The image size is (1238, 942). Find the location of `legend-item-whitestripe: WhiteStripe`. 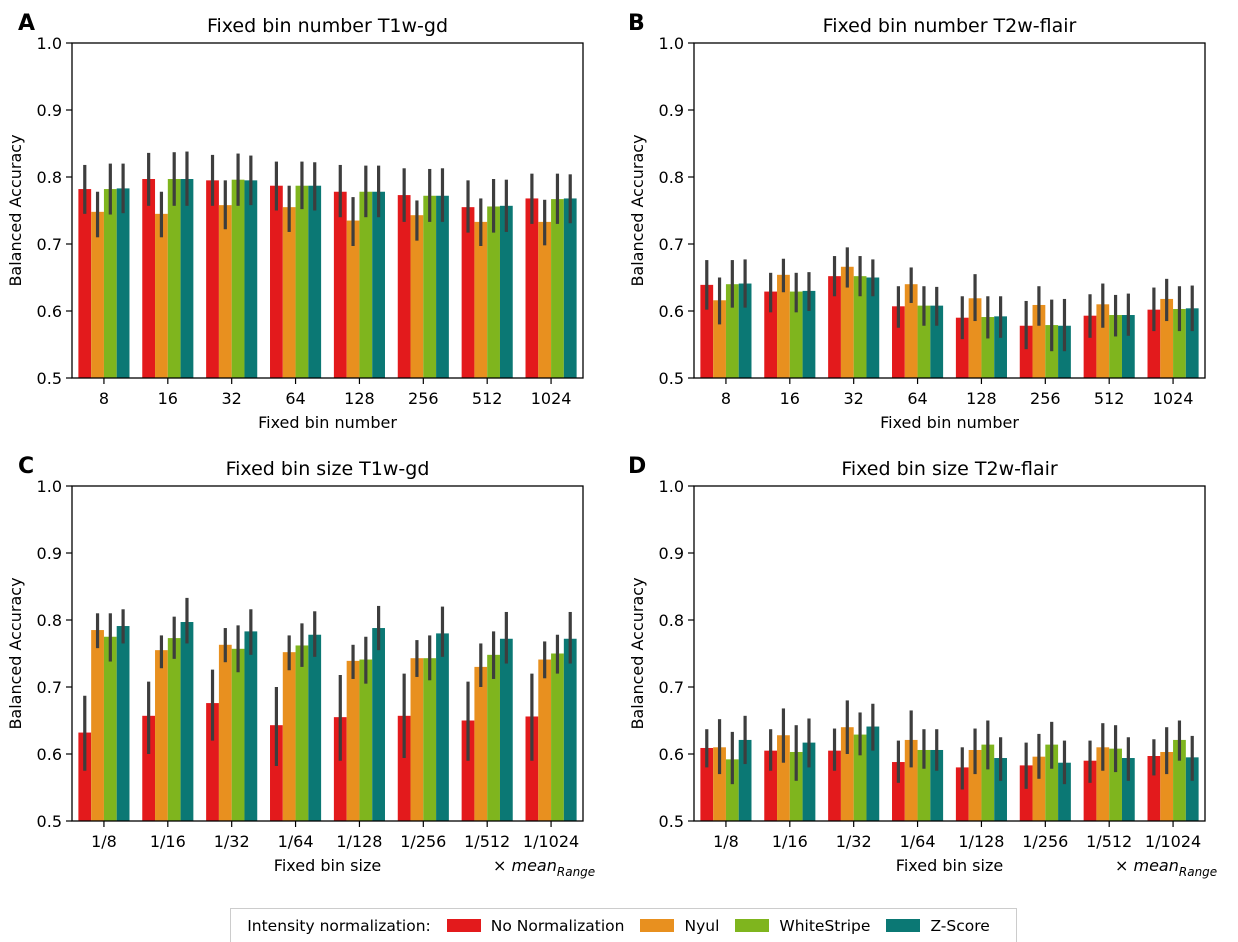

legend-item-whitestripe: WhiteStripe is located at coordinates (802, 926).